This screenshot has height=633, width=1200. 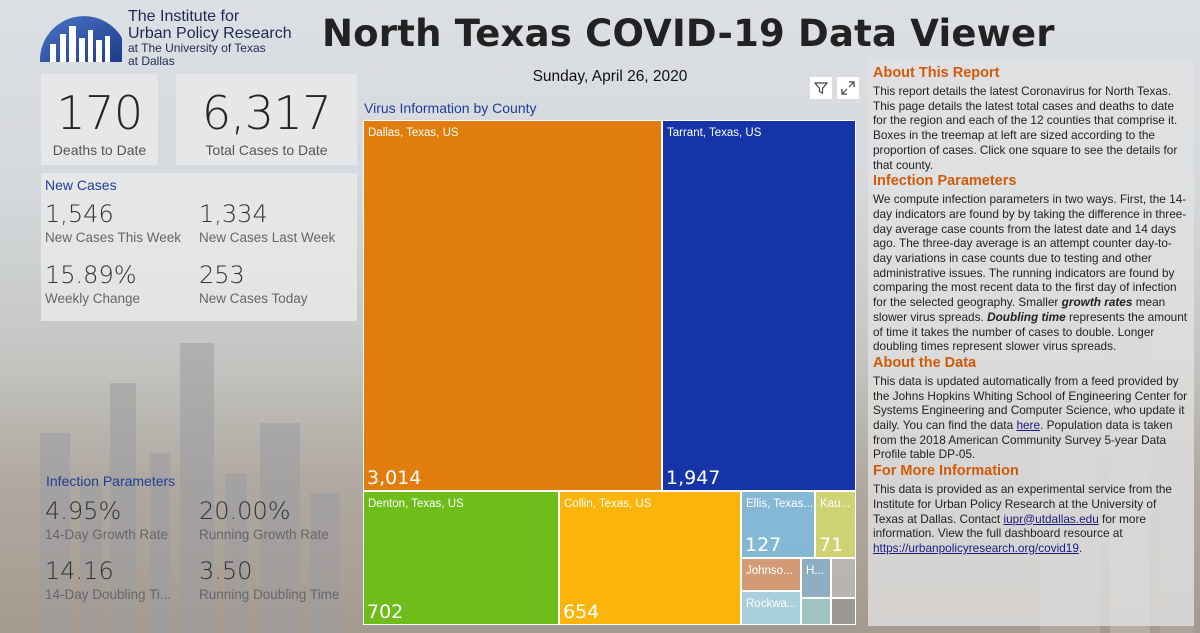 I want to click on tile-denton-value: 702, so click(x=385, y=612).